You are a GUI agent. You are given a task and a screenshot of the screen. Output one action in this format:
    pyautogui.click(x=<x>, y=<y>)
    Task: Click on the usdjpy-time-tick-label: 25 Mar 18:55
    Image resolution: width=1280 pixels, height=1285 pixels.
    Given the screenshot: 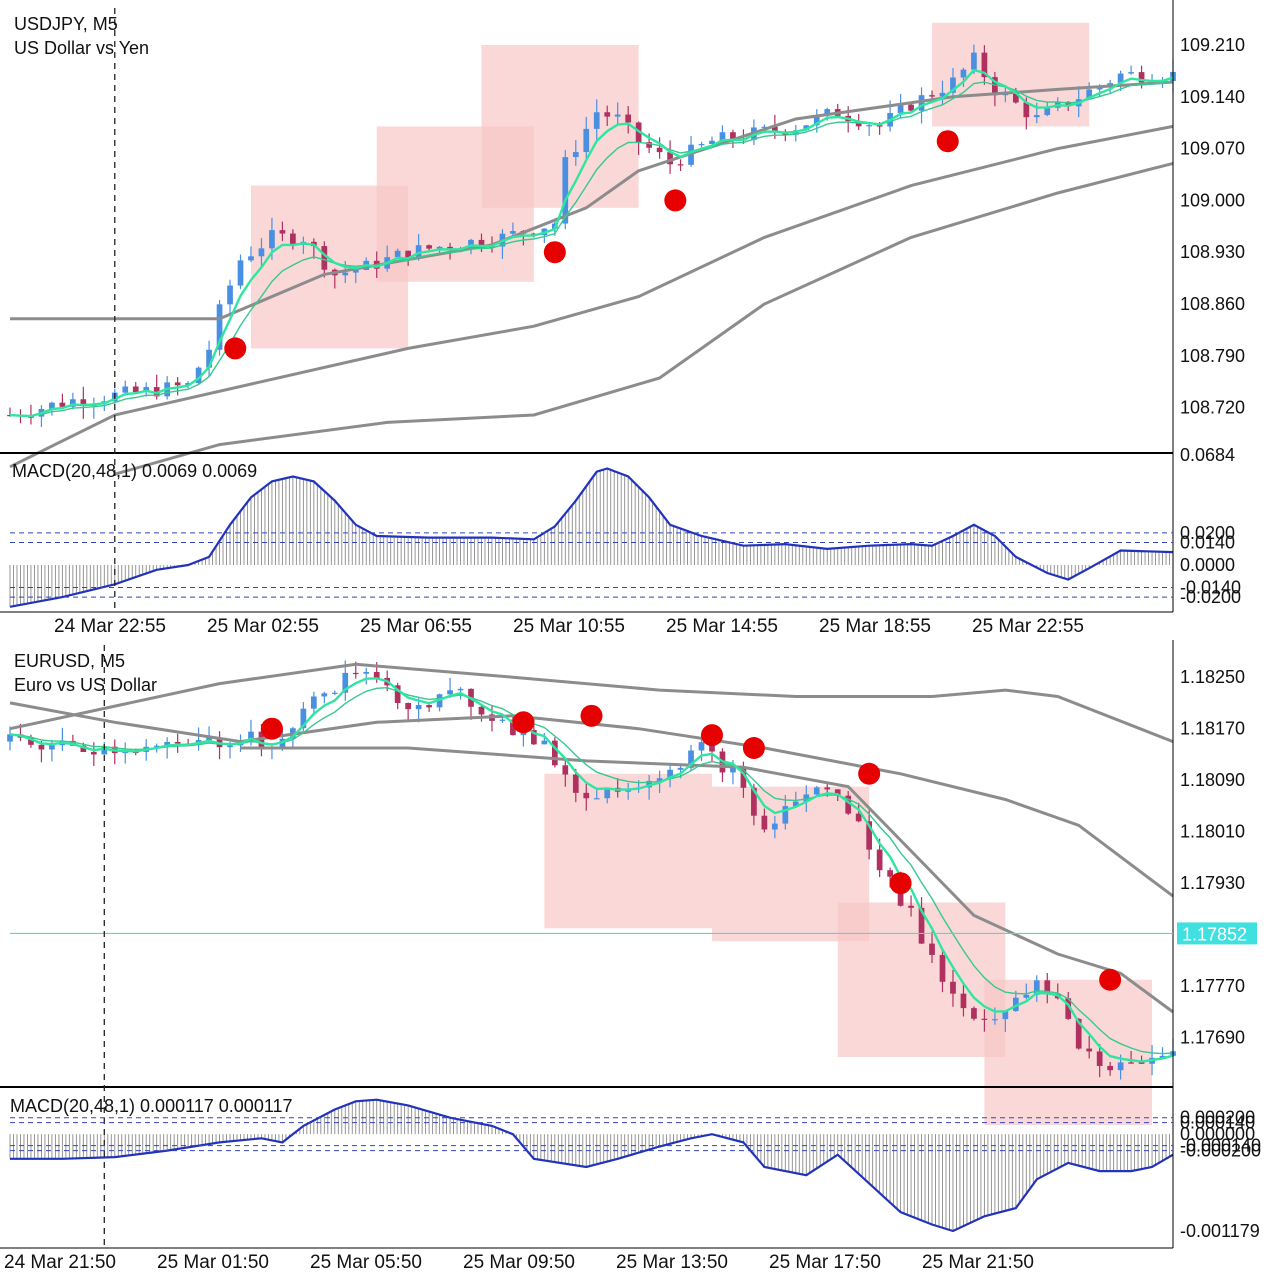 What is the action you would take?
    pyautogui.click(x=875, y=626)
    